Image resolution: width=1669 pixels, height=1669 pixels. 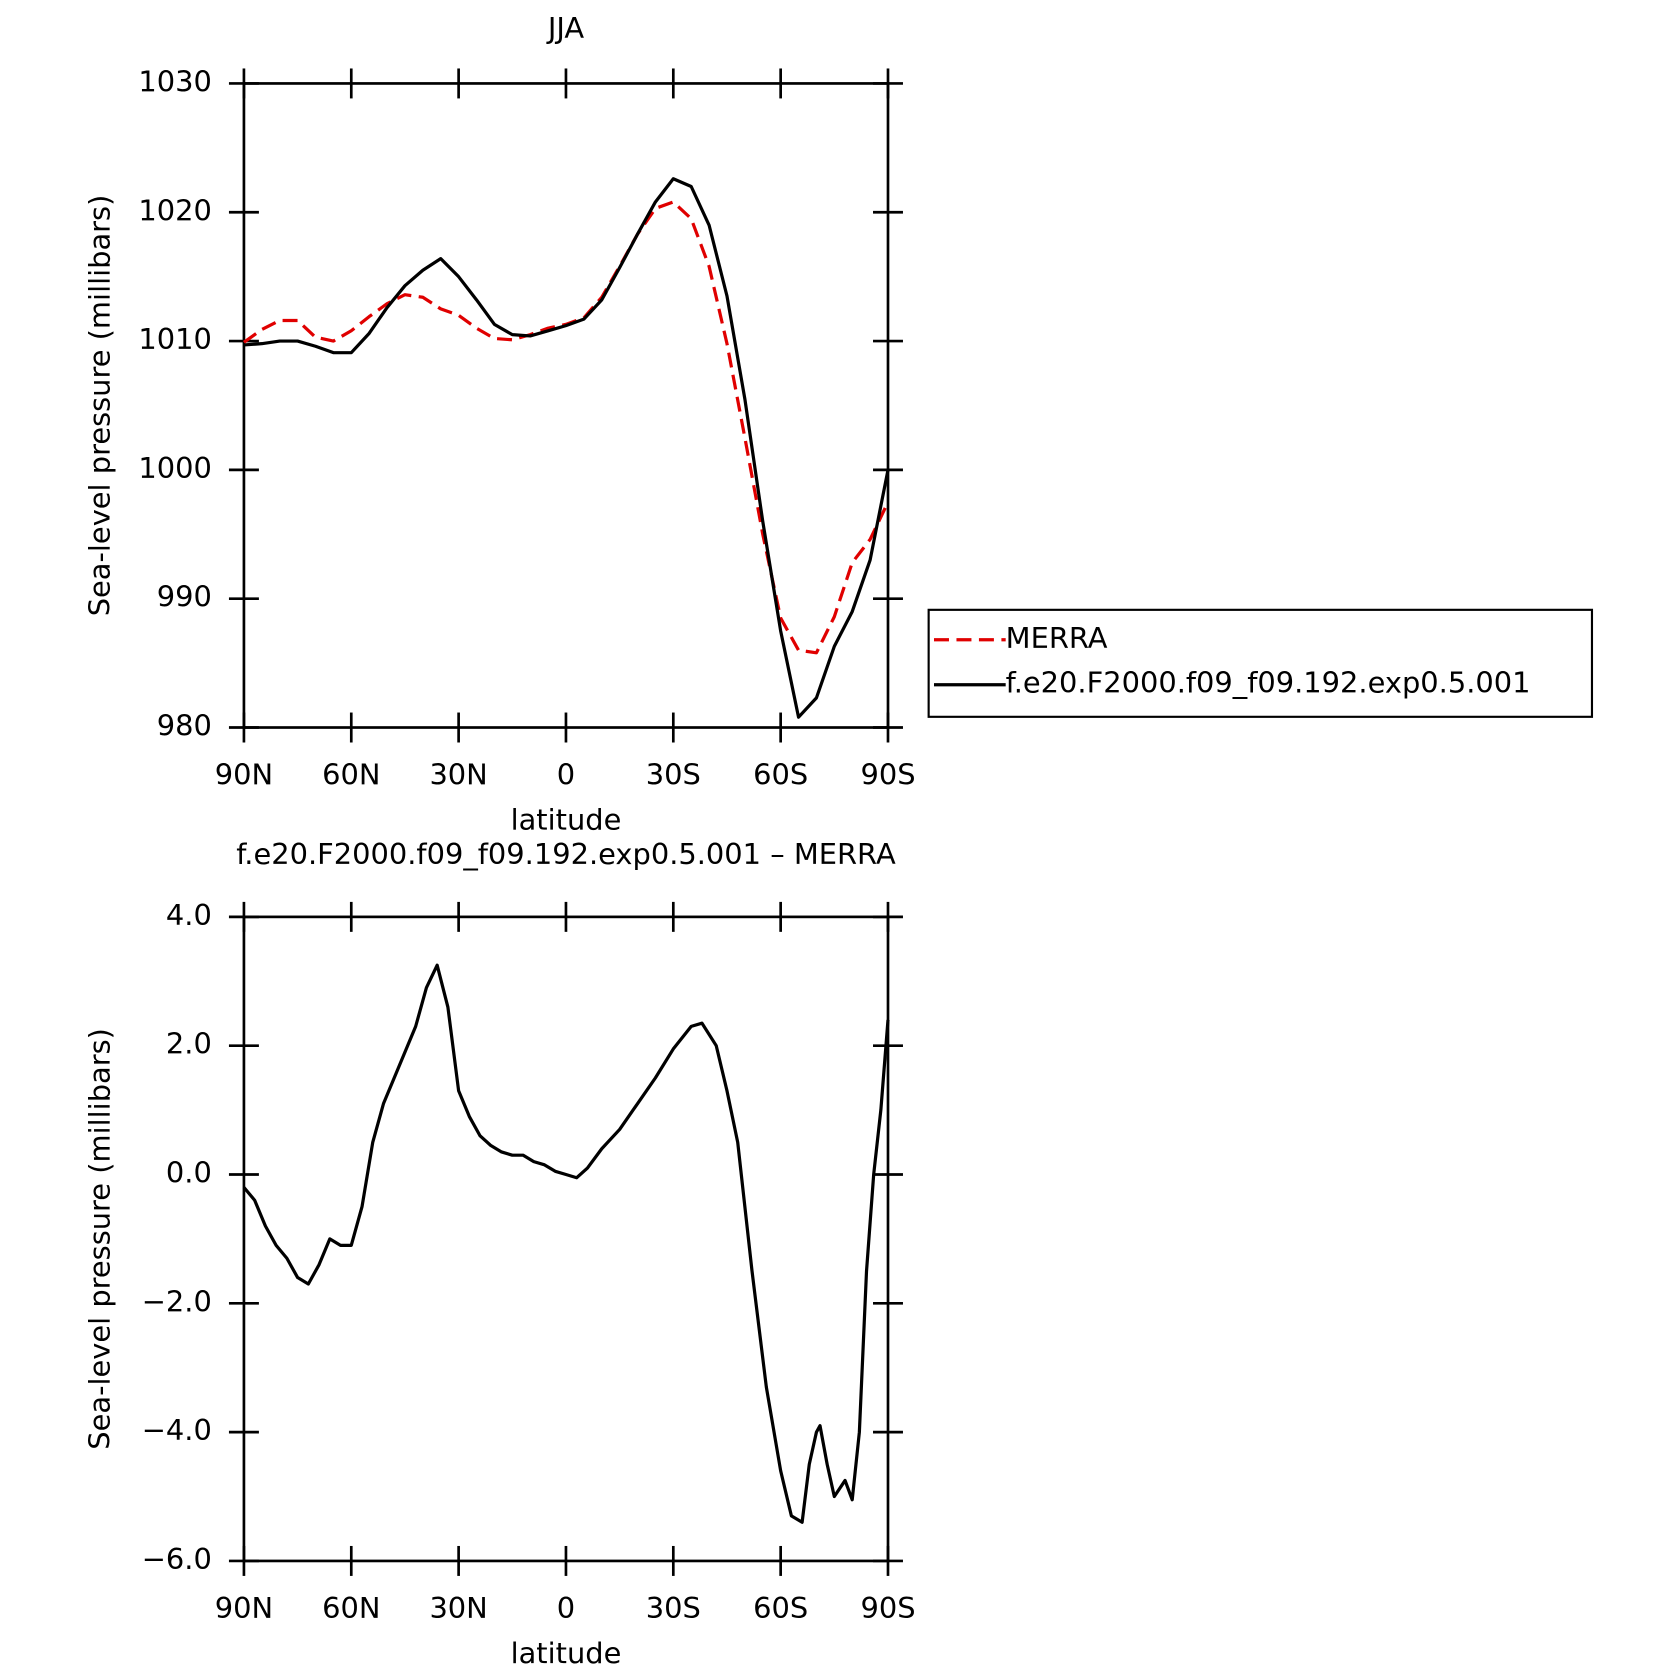 I want to click on y-tick-label: 0.0, so click(x=189, y=1173).